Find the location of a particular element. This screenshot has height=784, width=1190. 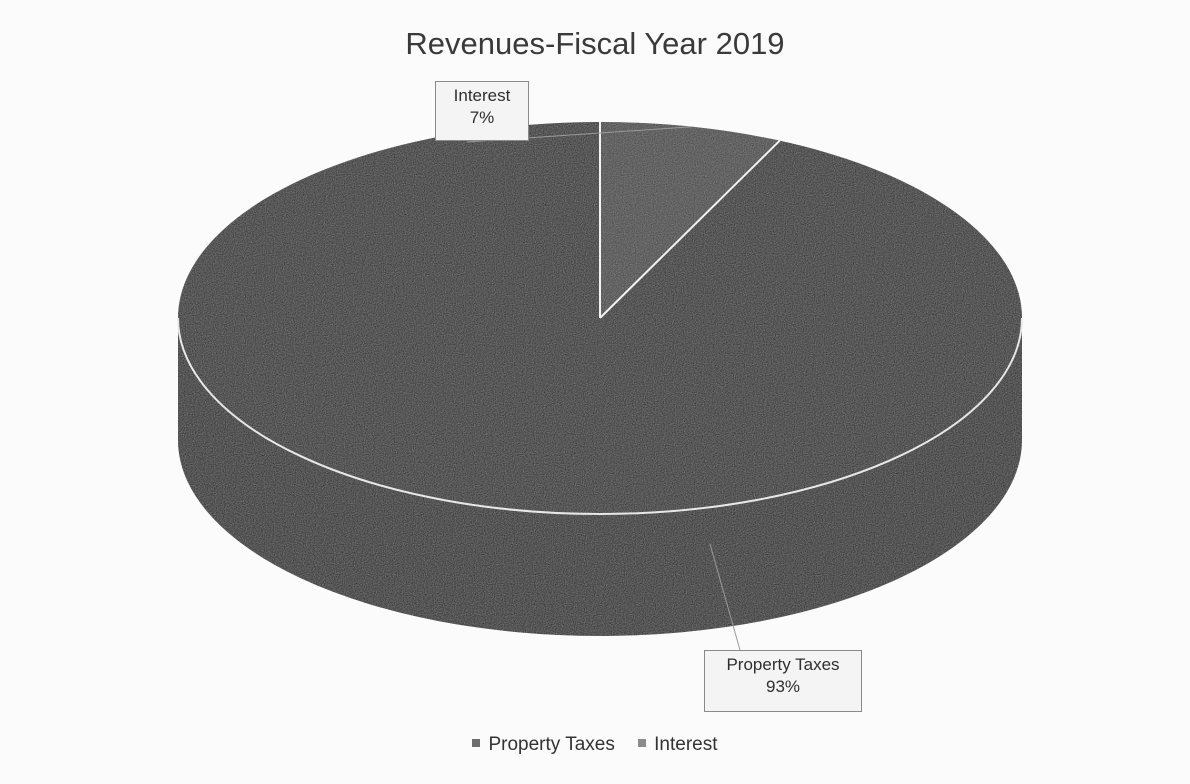

legend-label-interest: Interest is located at coordinates (686, 744).